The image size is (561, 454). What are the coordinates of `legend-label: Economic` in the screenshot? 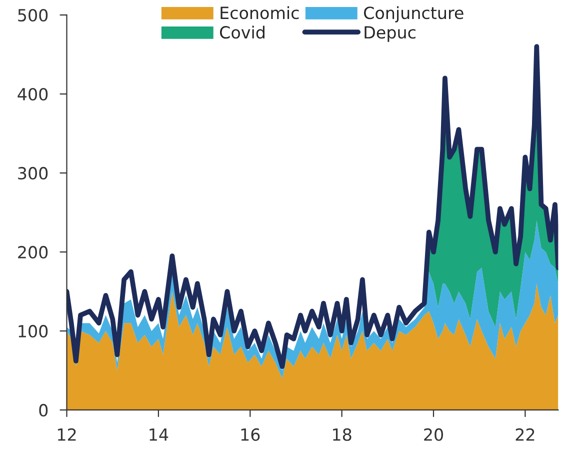 It's located at (259, 13).